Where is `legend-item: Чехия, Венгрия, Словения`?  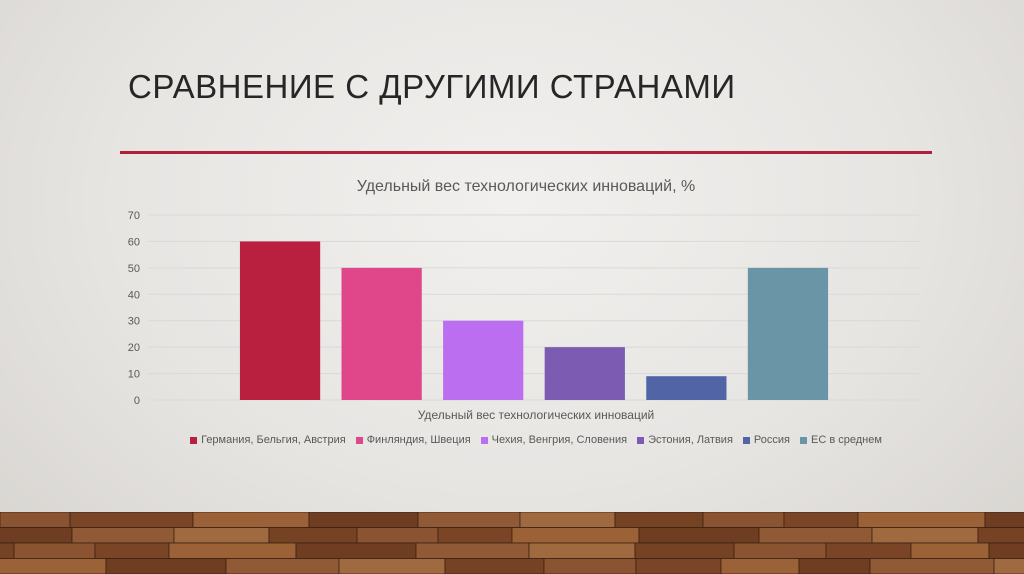 legend-item: Чехия, Венгрия, Словения is located at coordinates (554, 440).